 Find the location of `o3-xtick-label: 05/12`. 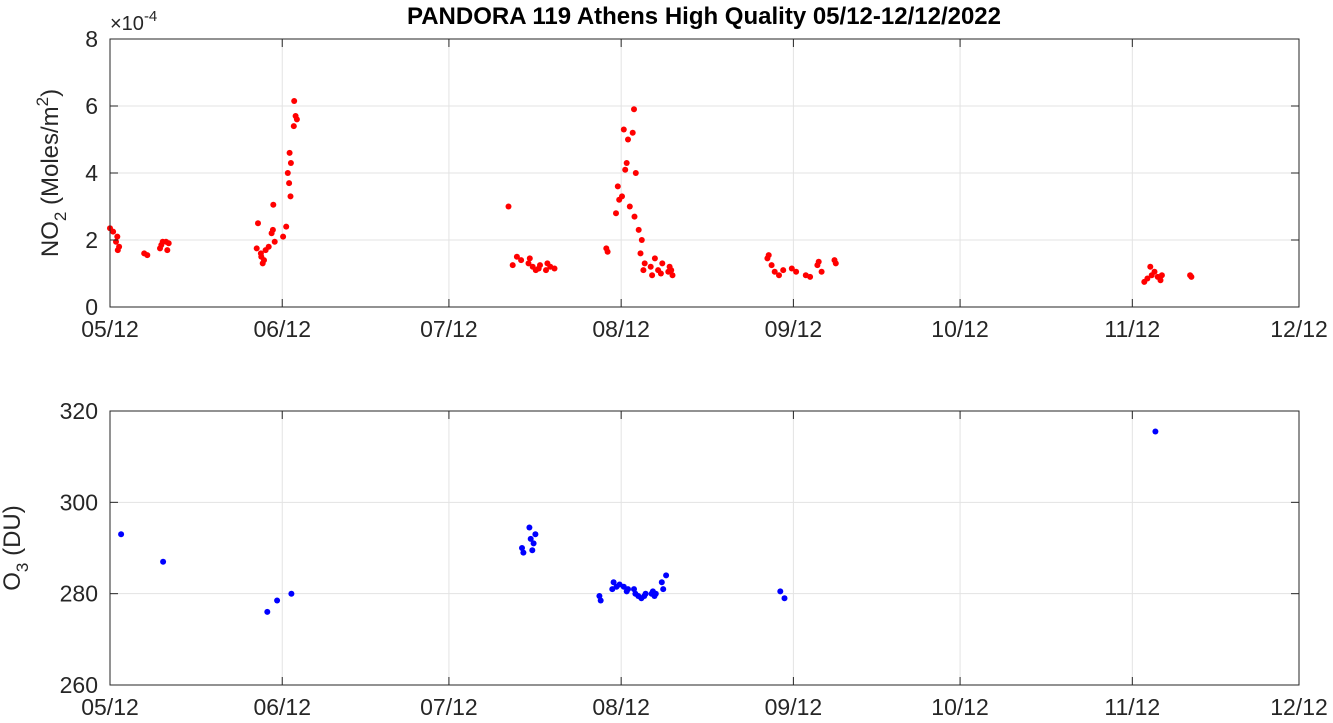

o3-xtick-label: 05/12 is located at coordinates (110, 707).